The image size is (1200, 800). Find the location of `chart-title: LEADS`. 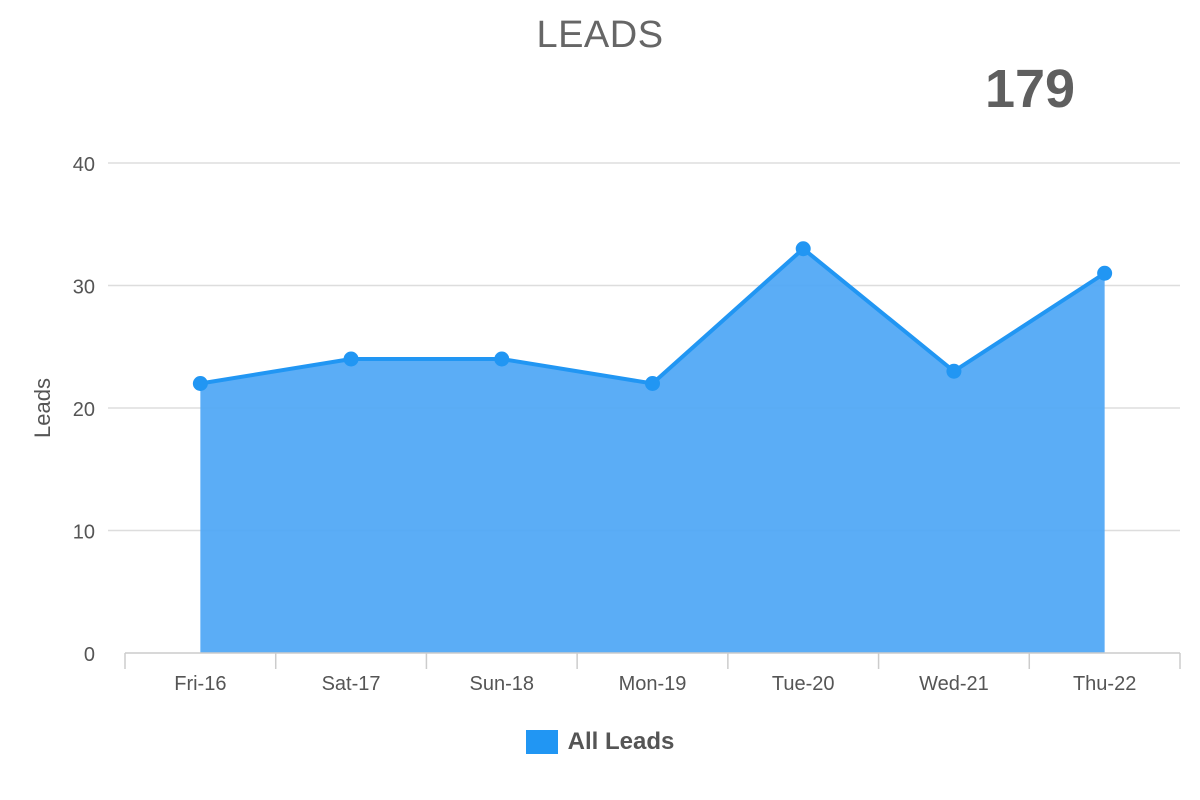

chart-title: LEADS is located at coordinates (600, 35).